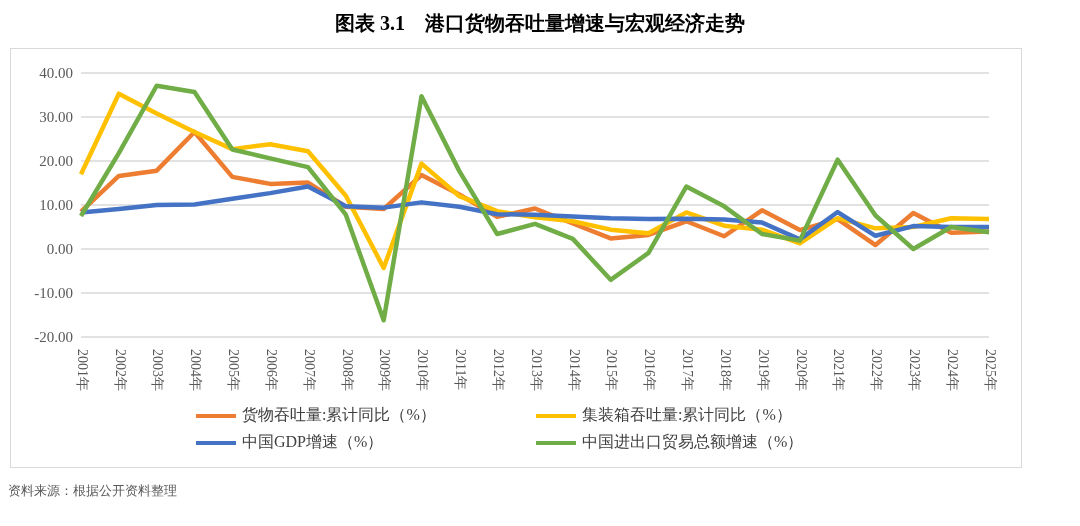 Image resolution: width=1080 pixels, height=526 pixels. Describe the element at coordinates (839, 370) in the screenshot. I see `x-tick-label: 2021年` at that location.